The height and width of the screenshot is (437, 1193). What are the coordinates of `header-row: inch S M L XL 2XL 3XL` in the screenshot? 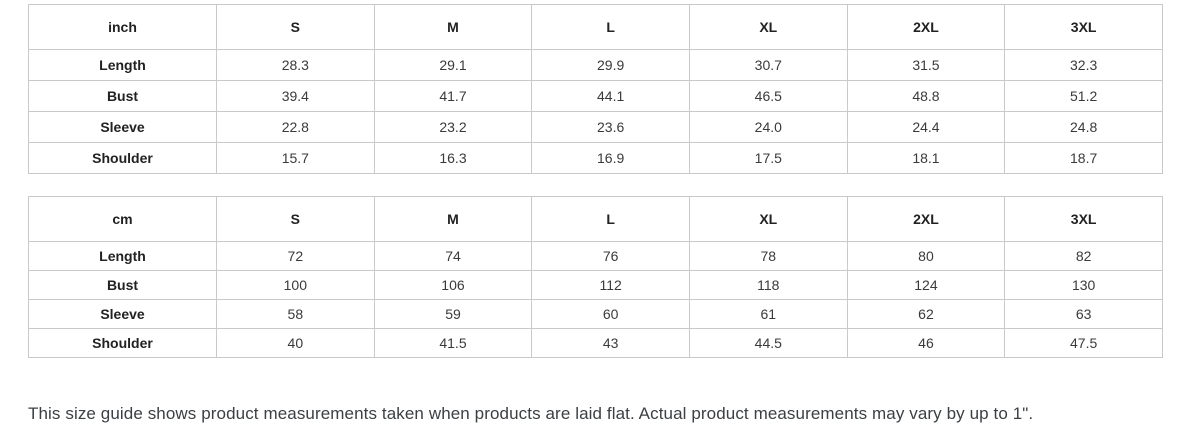 It's located at (595, 27).